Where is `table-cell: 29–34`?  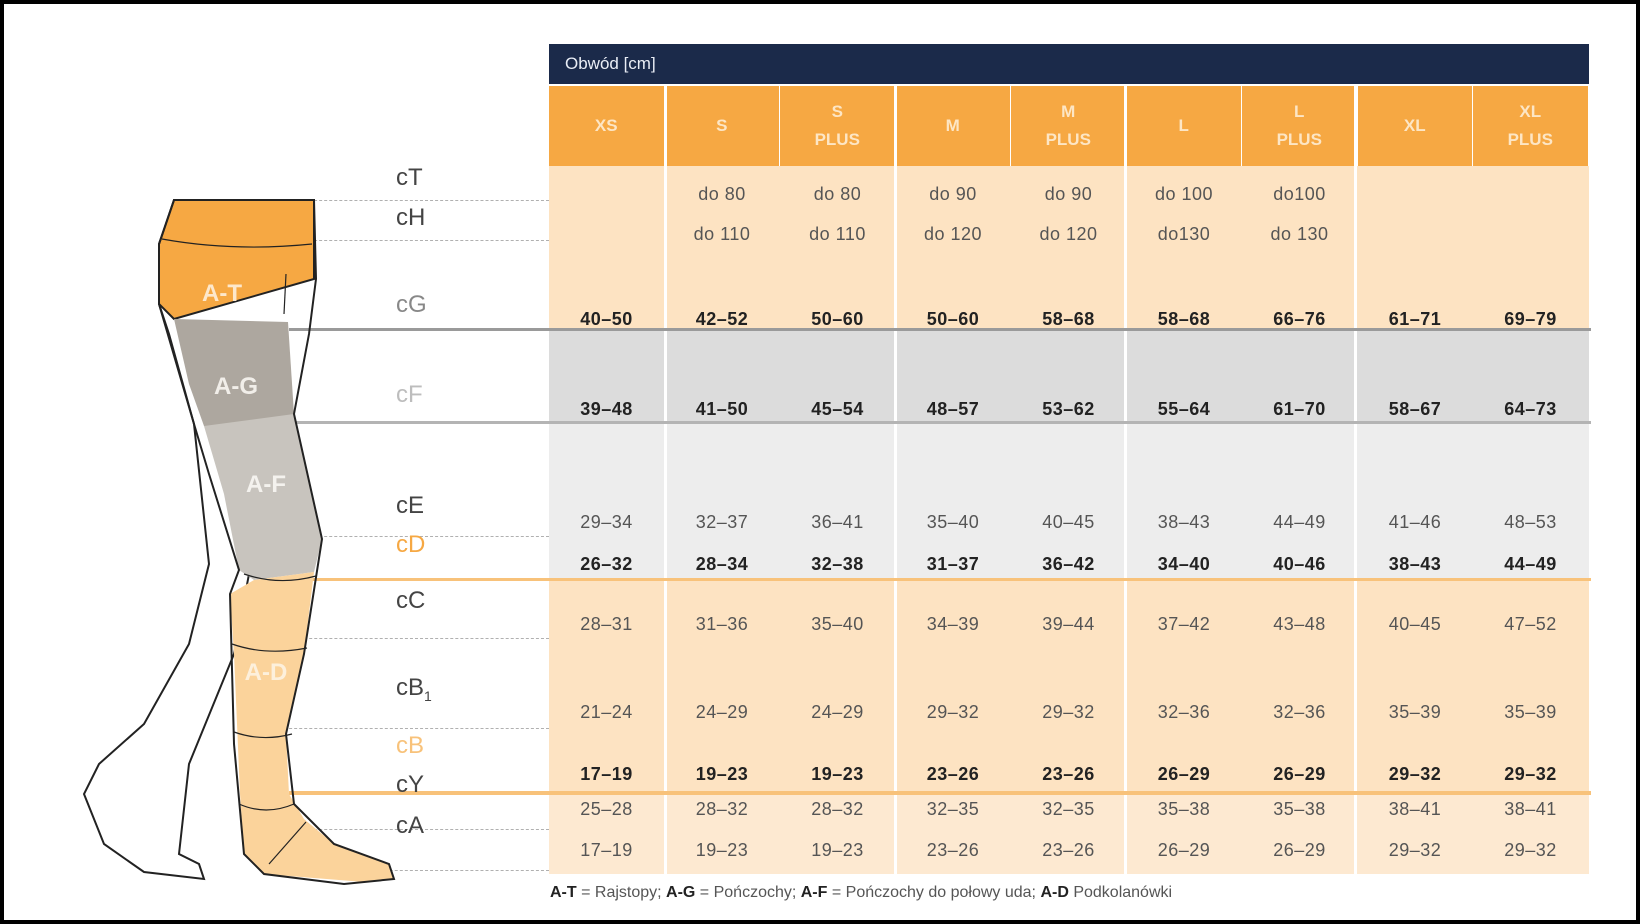 table-cell: 29–34 is located at coordinates (606, 522).